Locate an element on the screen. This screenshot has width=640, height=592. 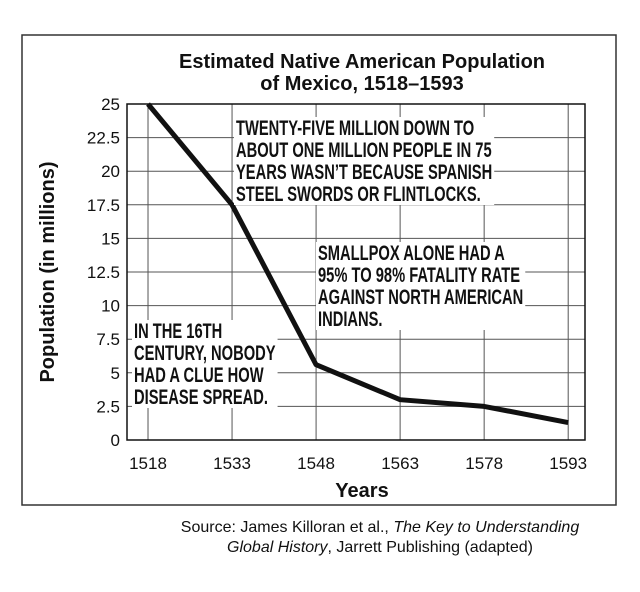
y-tick-label: 20 is located at coordinates (110, 171).